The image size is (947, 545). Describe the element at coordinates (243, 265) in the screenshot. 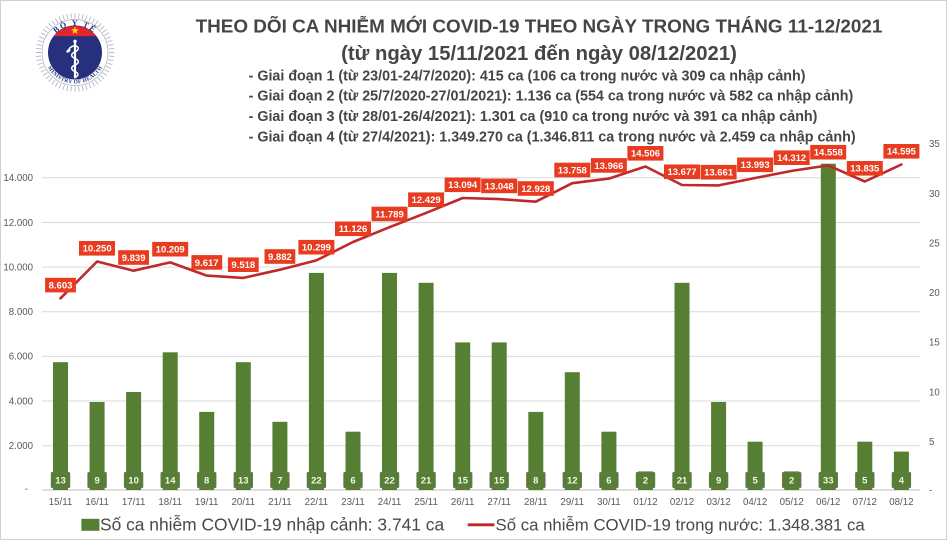

I see `svg-text: 9.518` at that location.